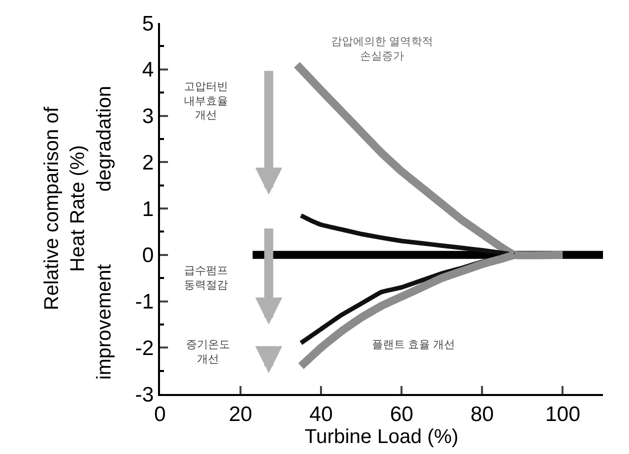 This screenshot has height=454, width=629. Describe the element at coordinates (382, 49) in the screenshot. I see `annotation: 감압에의한 열역학적 손실증가` at that location.